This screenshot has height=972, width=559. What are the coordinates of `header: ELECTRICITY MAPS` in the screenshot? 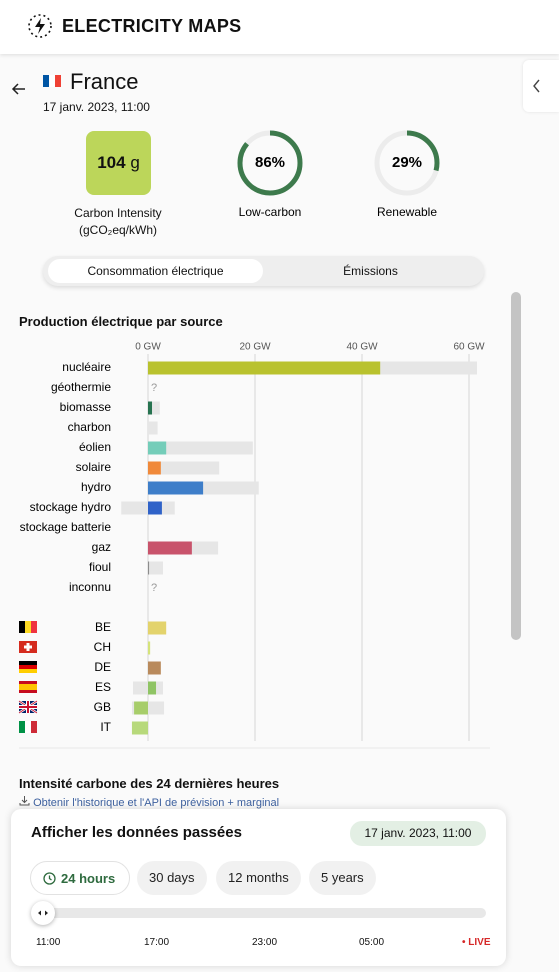 It's located at (279, 27).